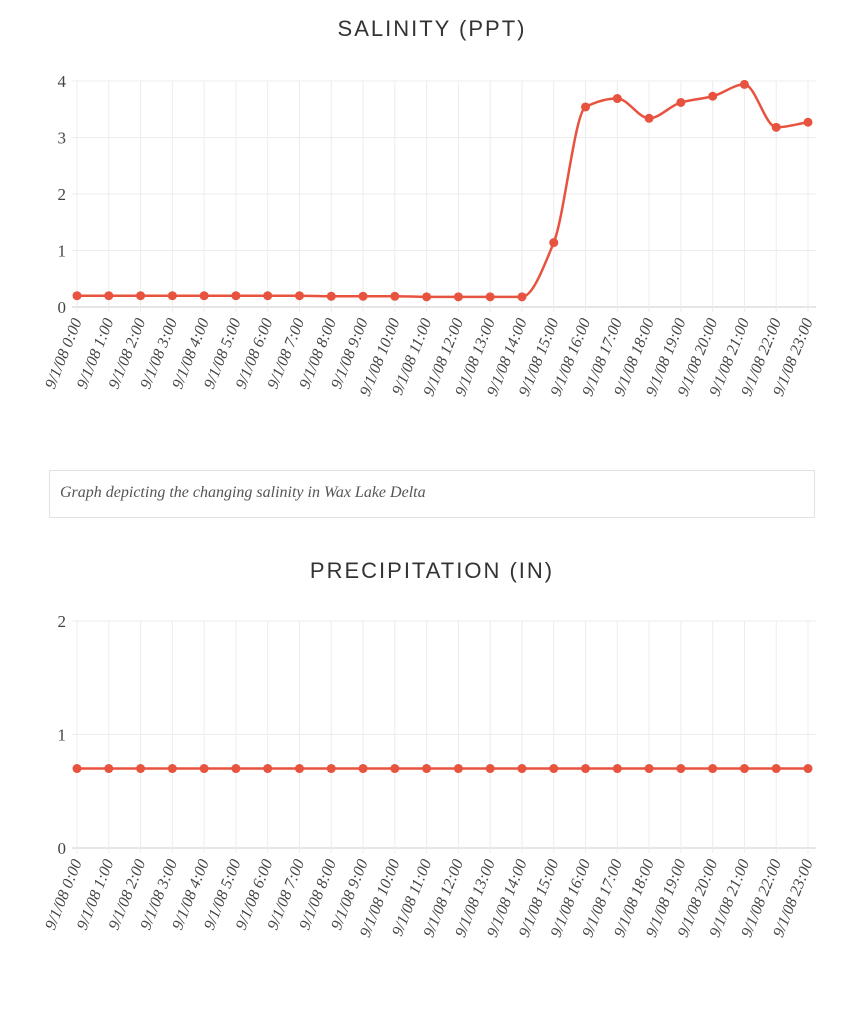  What do you see at coordinates (62, 735) in the screenshot?
I see `precipitation-y-tick-label: 1` at bounding box center [62, 735].